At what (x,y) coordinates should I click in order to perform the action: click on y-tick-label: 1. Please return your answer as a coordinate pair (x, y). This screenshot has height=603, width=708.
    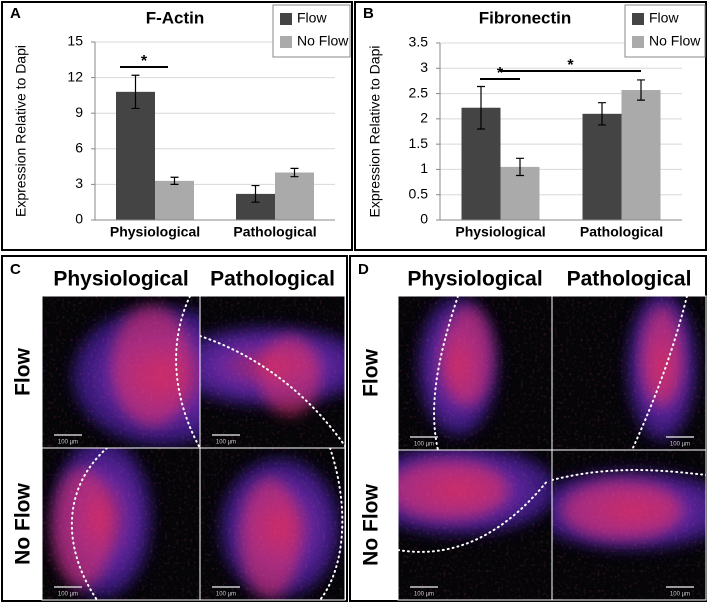
    Looking at the image, I should click on (424, 168).